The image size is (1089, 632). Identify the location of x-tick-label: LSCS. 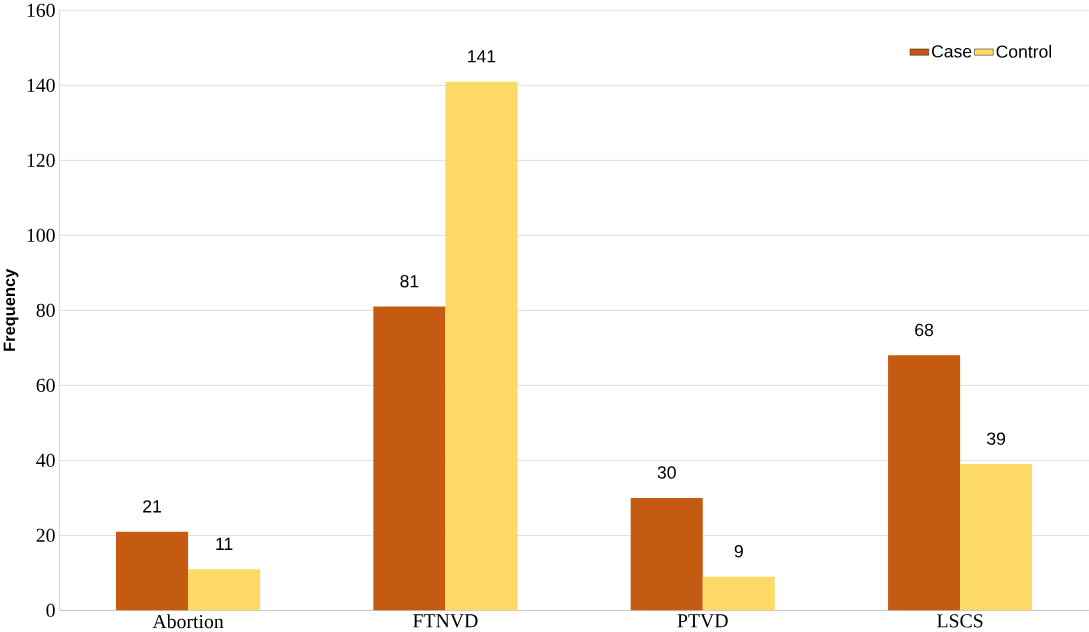
(960, 621).